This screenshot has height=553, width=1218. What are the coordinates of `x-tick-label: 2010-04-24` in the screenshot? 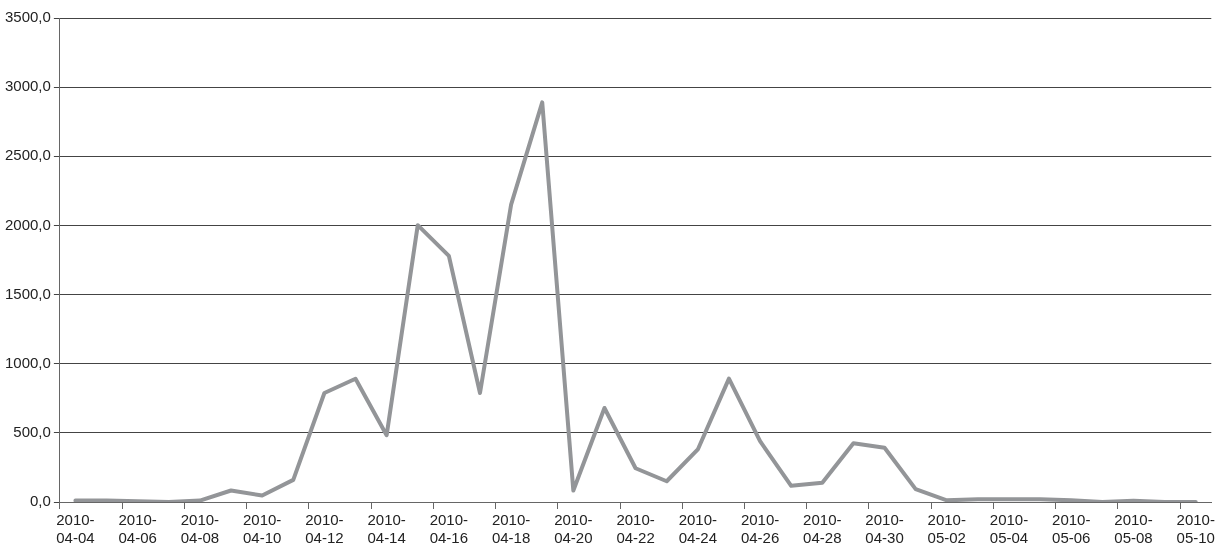 It's located at (698, 529).